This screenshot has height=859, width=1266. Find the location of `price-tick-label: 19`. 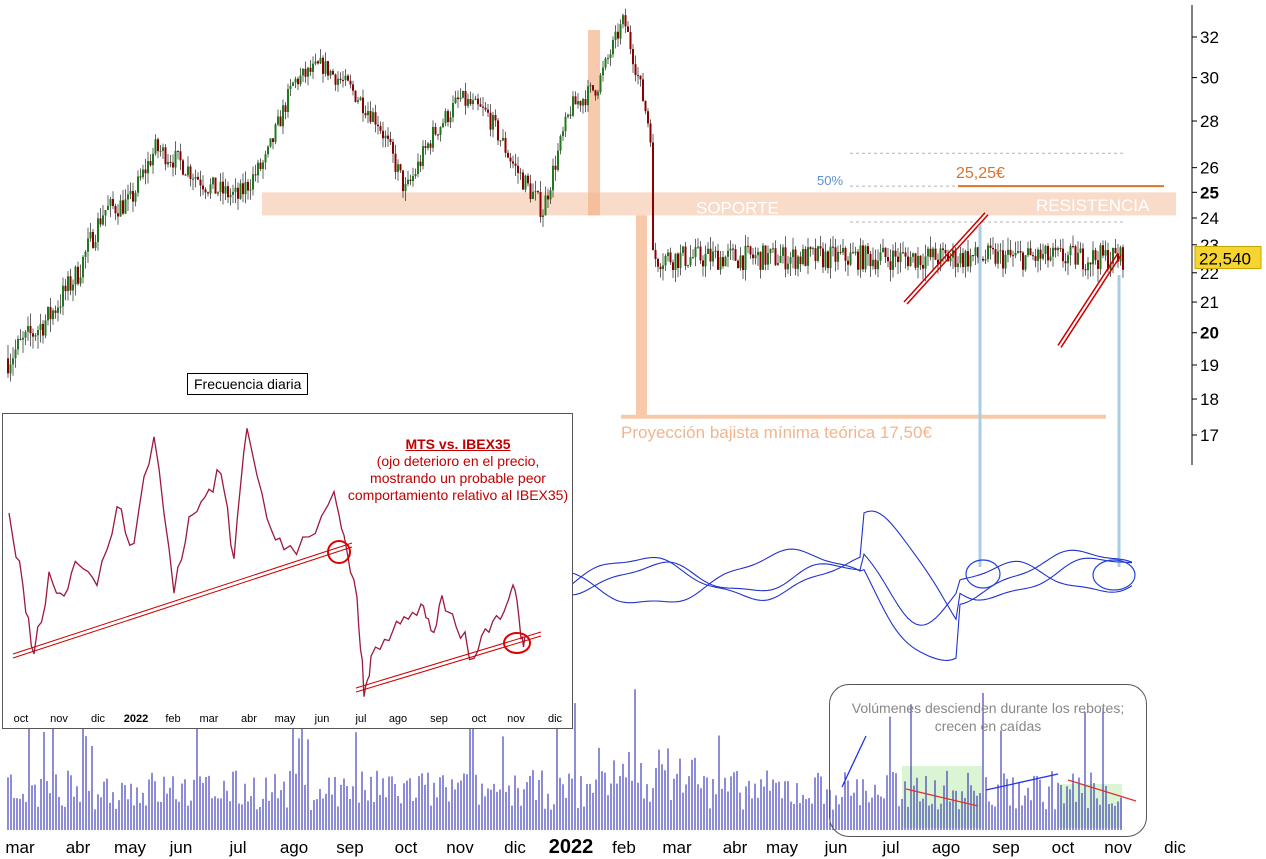

price-tick-label: 19 is located at coordinates (1209, 365).